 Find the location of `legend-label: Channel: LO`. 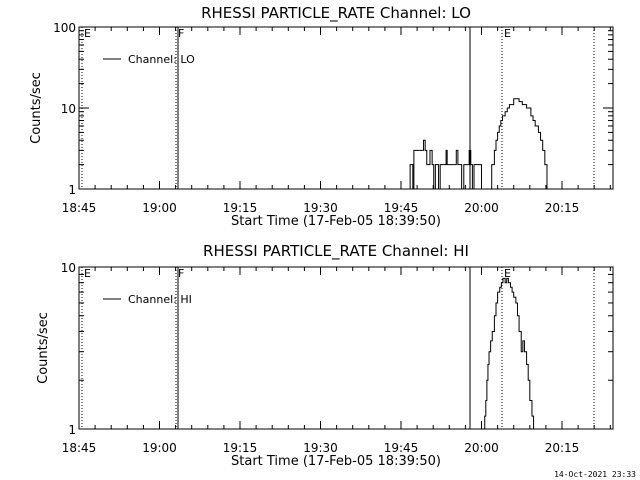

legend-label: Channel: LO is located at coordinates (161, 59).